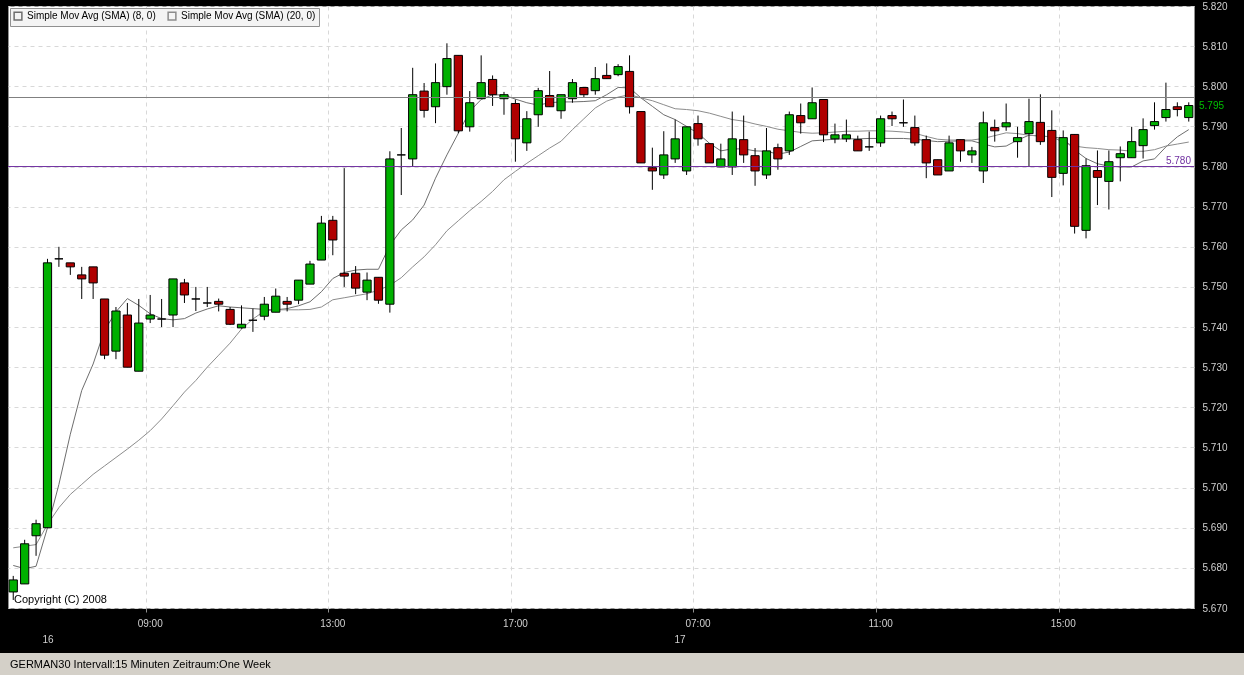  What do you see at coordinates (91, 16) in the screenshot?
I see `legend-label: Simple Mov Avg (SMA) (8, 0)` at bounding box center [91, 16].